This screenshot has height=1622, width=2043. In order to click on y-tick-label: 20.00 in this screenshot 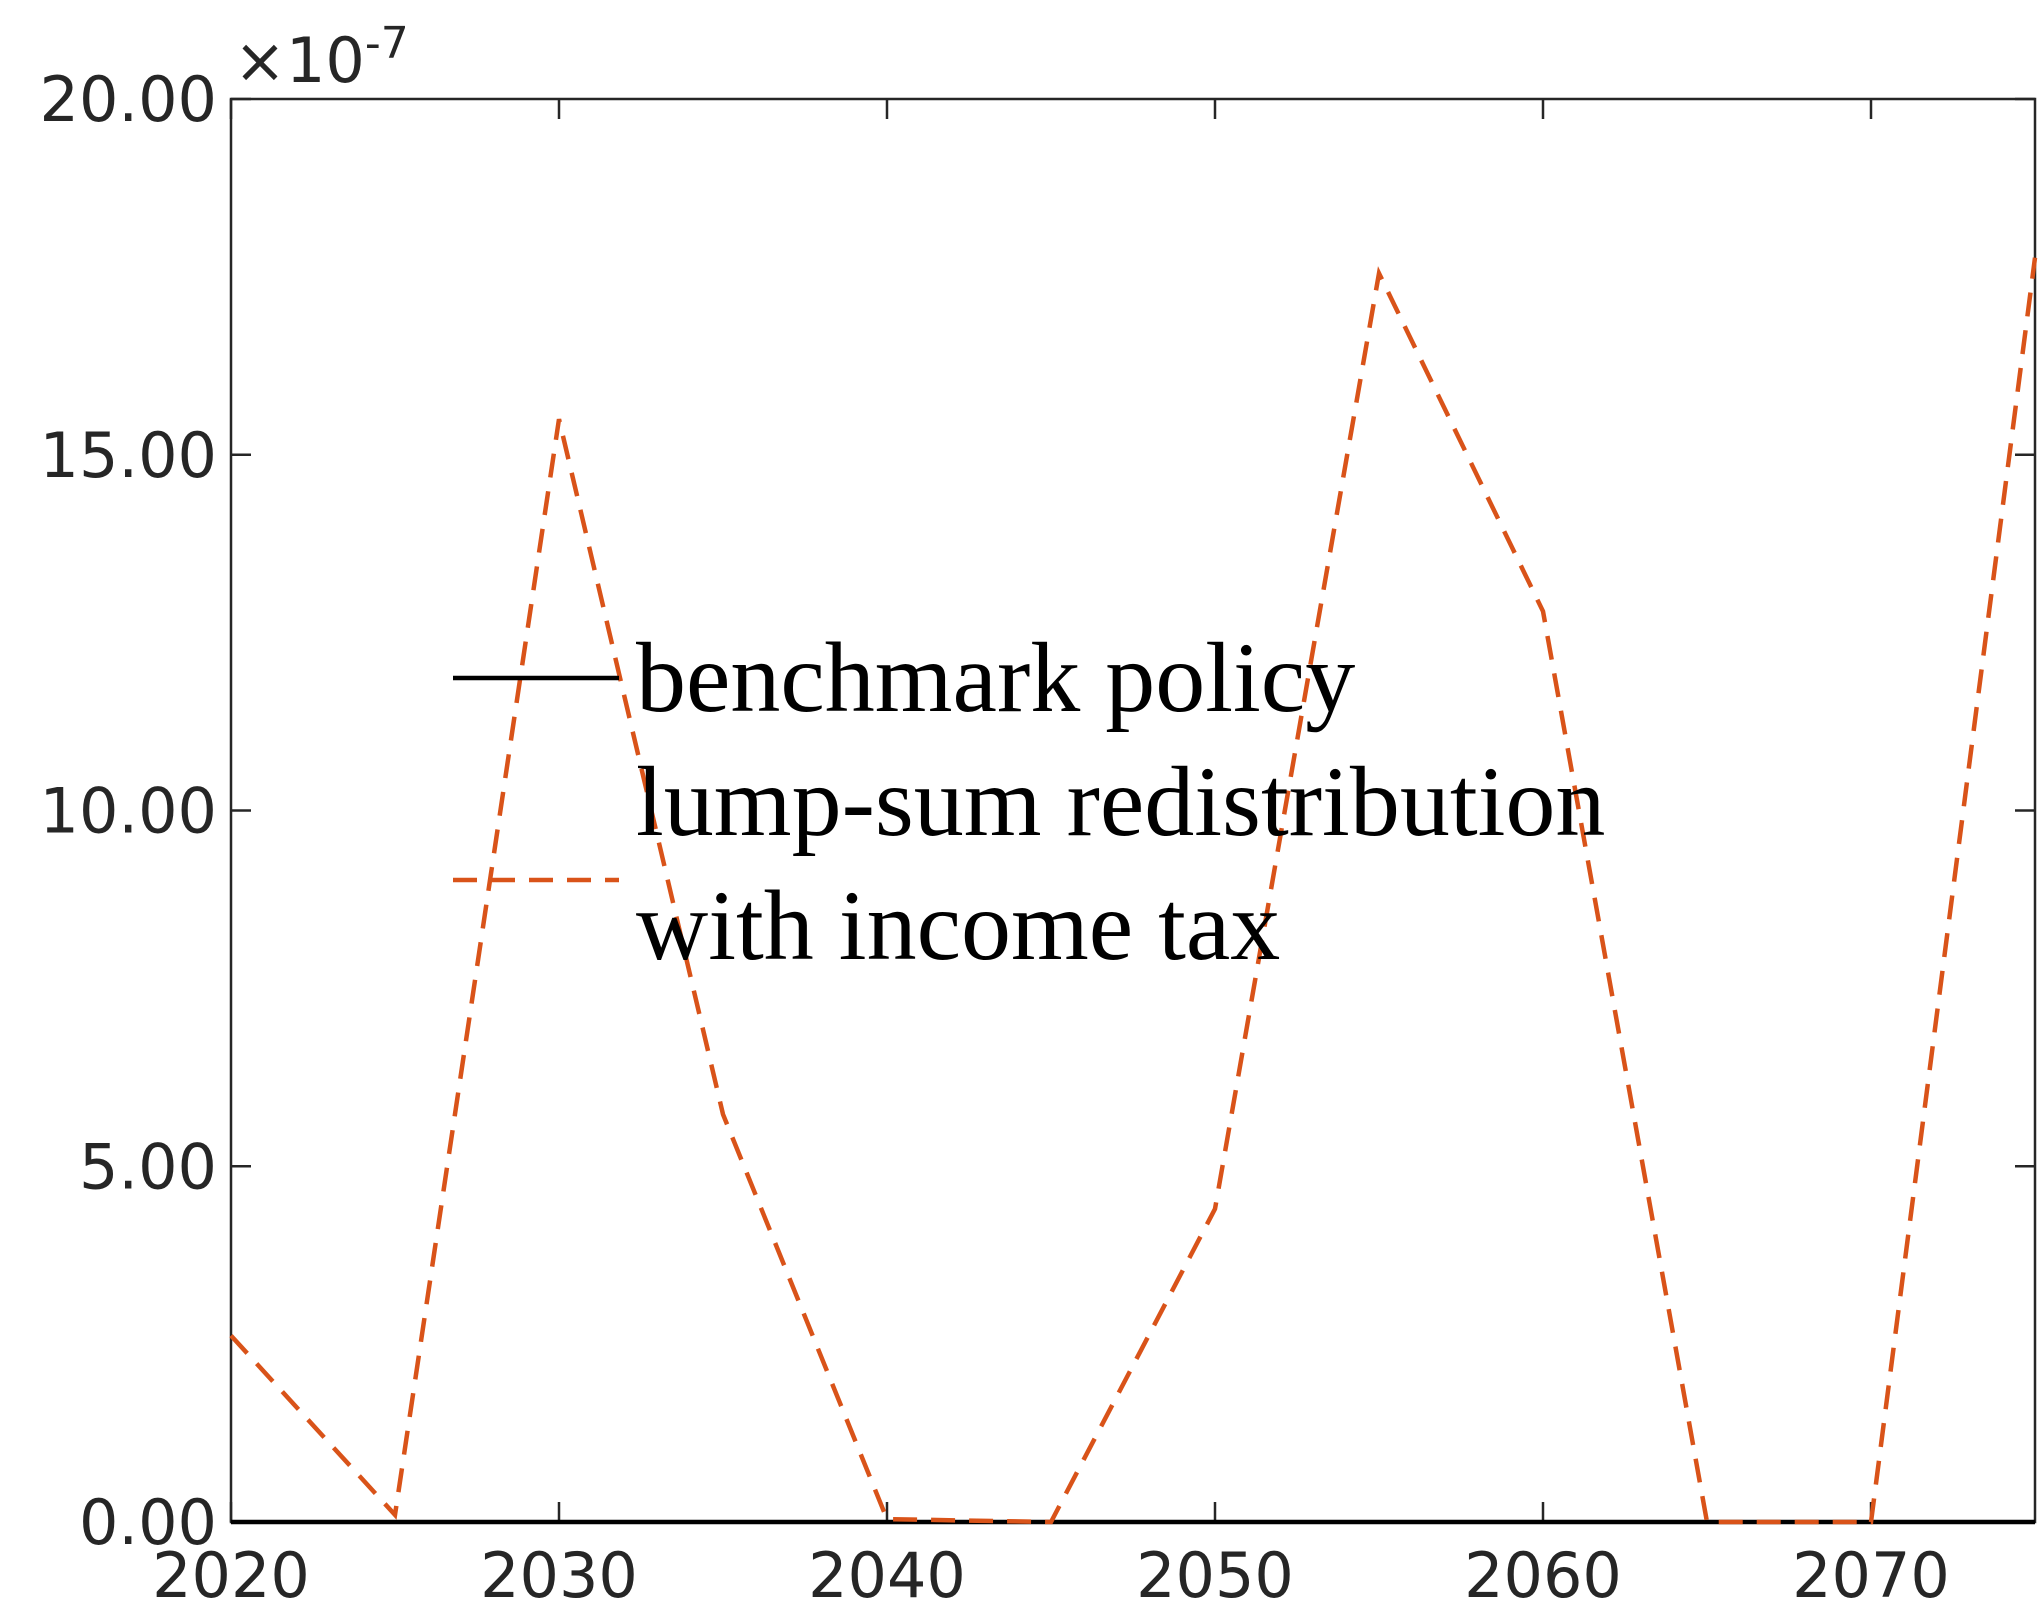, I will do `click(129, 99)`.